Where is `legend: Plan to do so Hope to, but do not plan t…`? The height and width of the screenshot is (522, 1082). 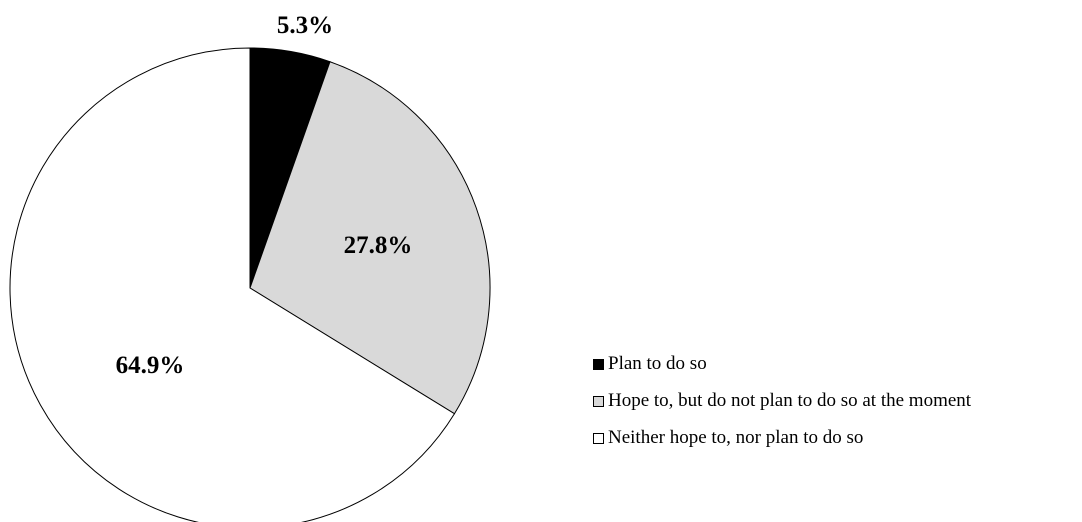 legend: Plan to do so Hope to, but do not plan t… is located at coordinates (782, 407).